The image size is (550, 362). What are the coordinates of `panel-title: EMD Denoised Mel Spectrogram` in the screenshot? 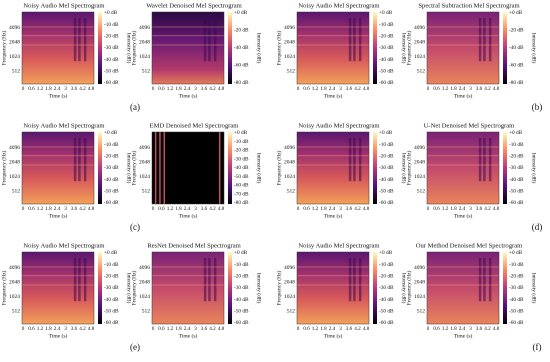 It's located at (195, 126).